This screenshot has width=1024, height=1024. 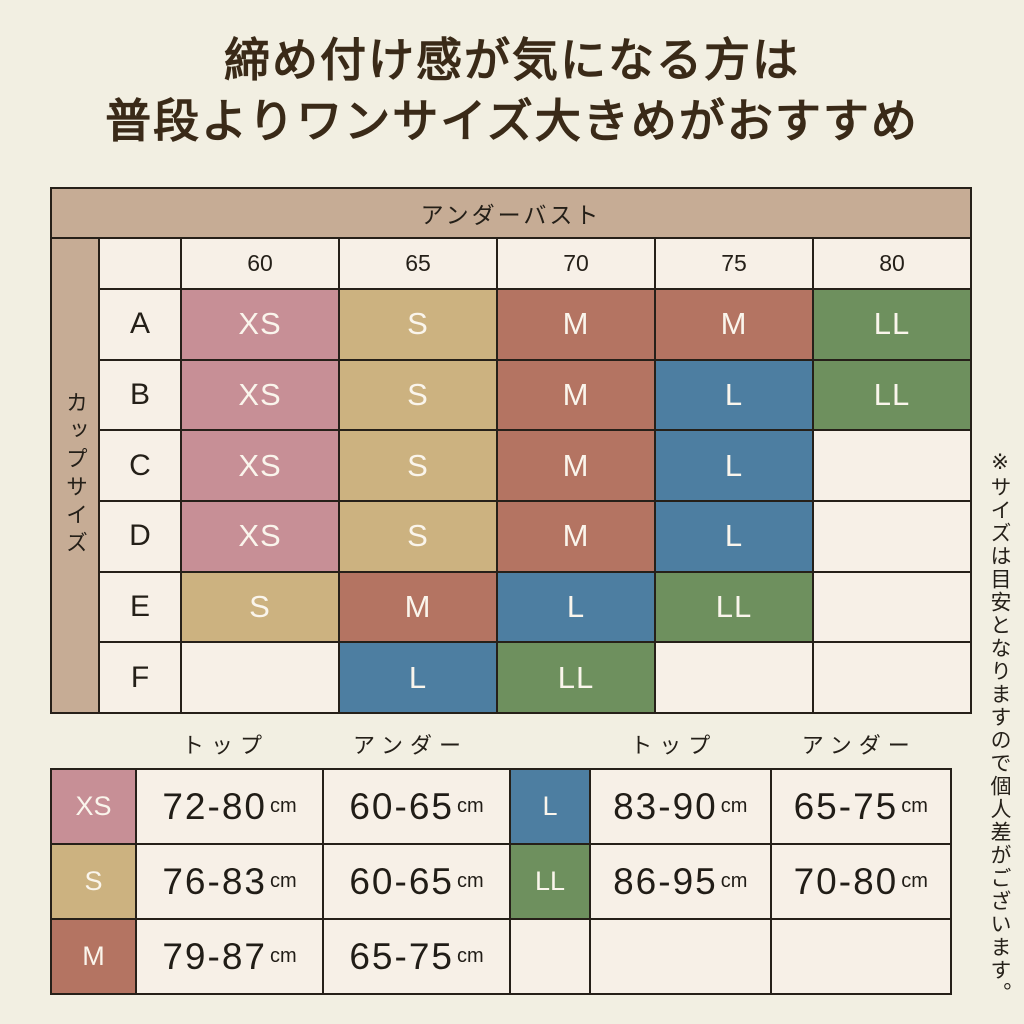 What do you see at coordinates (734, 395) in the screenshot?
I see `size-cell-b-75: L` at bounding box center [734, 395].